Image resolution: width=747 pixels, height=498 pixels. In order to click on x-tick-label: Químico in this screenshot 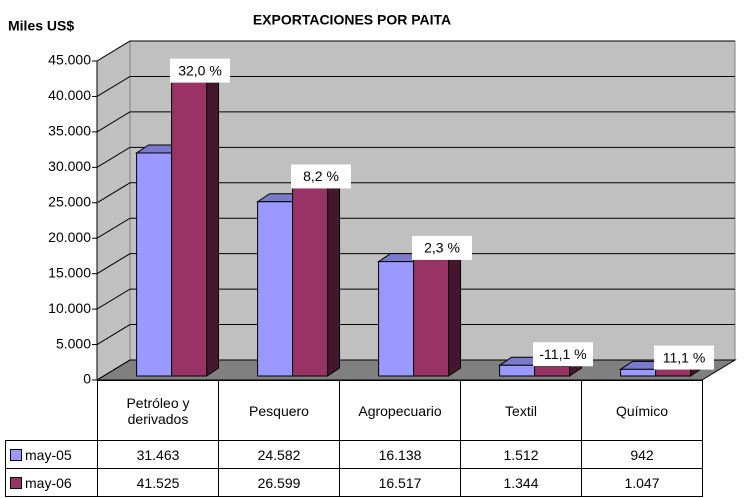, I will do `click(642, 410)`.